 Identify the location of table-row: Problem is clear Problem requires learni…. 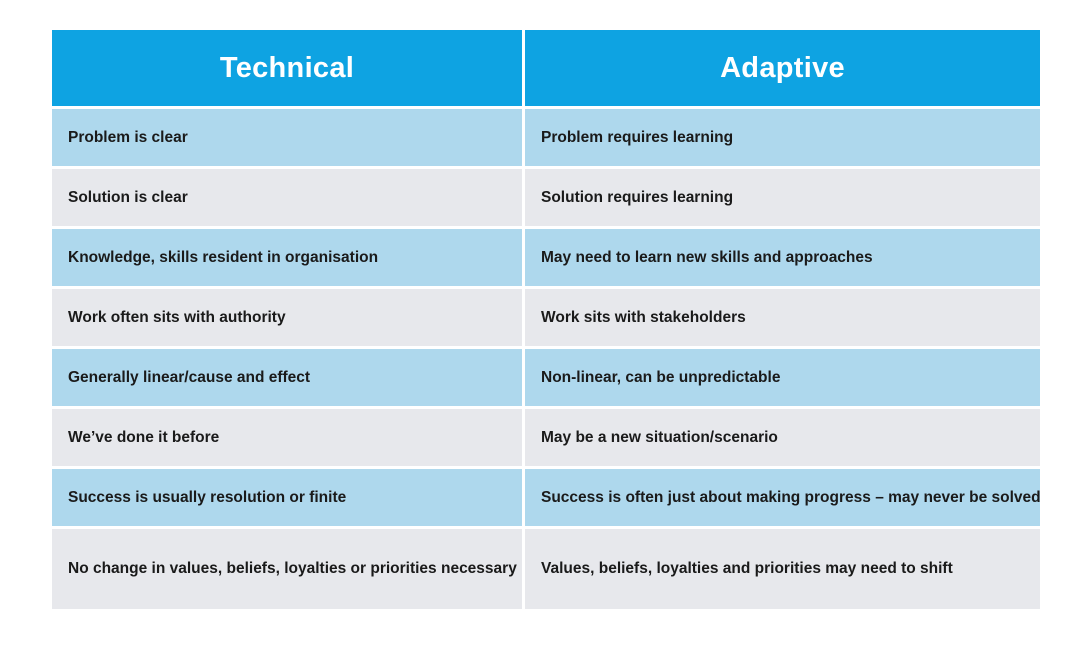
(546, 137).